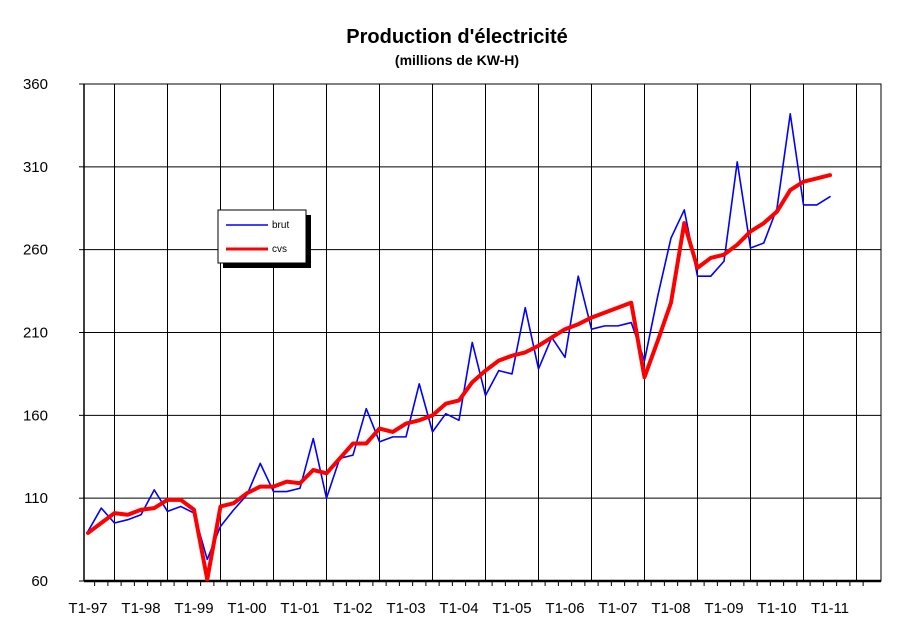 The width and height of the screenshot is (914, 631). Describe the element at coordinates (617, 608) in the screenshot. I see `x-tick-label: T1-07` at that location.